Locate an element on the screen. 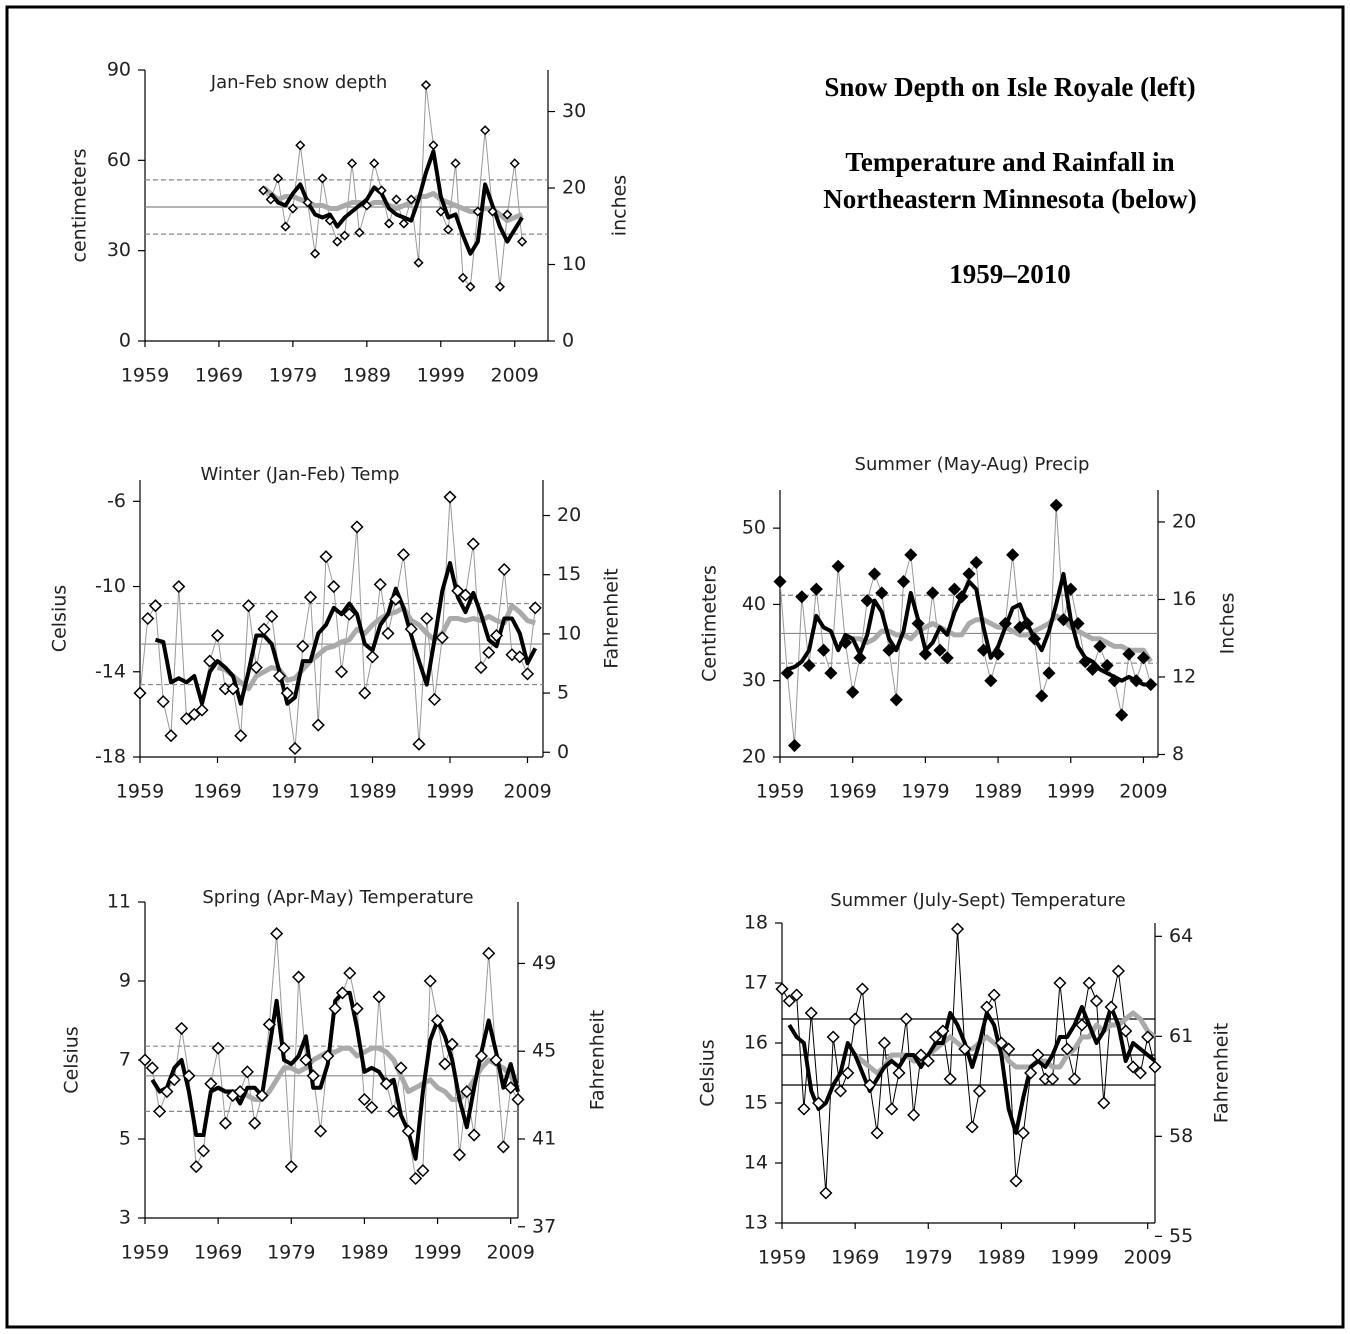  x-tick-label: 1959 is located at coordinates (780, 792).